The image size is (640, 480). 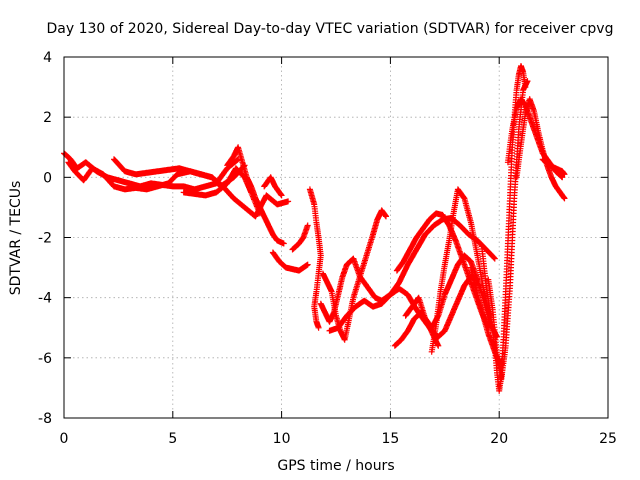 What do you see at coordinates (335, 466) in the screenshot?
I see `x-axis-label: GPS time / hours` at bounding box center [335, 466].